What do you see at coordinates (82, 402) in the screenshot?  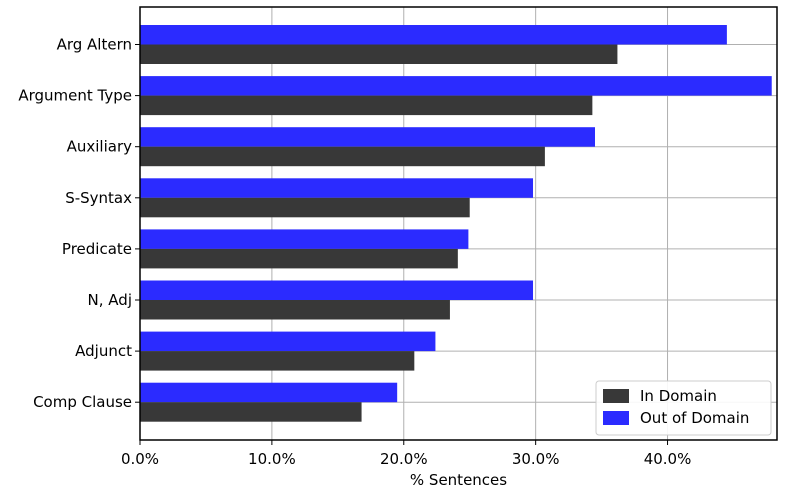 I see `y-tick-label: Comp Clause` at bounding box center [82, 402].